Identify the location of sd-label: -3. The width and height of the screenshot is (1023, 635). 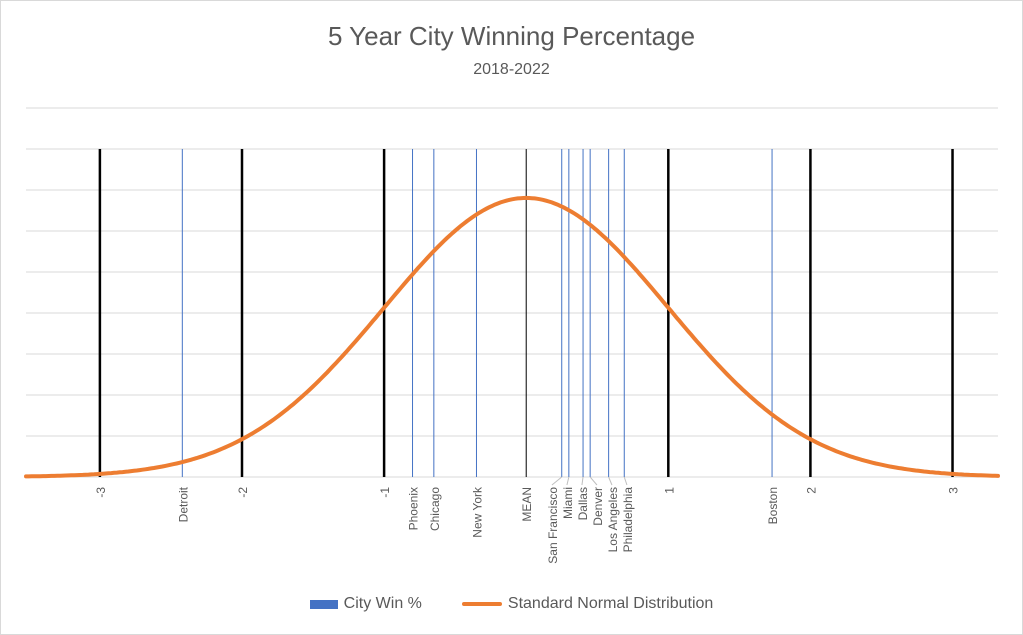
(101, 492).